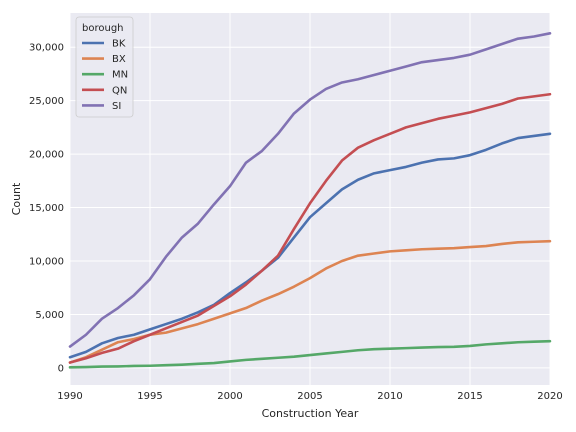  I want to click on y-axis-label: Count, so click(16, 198).